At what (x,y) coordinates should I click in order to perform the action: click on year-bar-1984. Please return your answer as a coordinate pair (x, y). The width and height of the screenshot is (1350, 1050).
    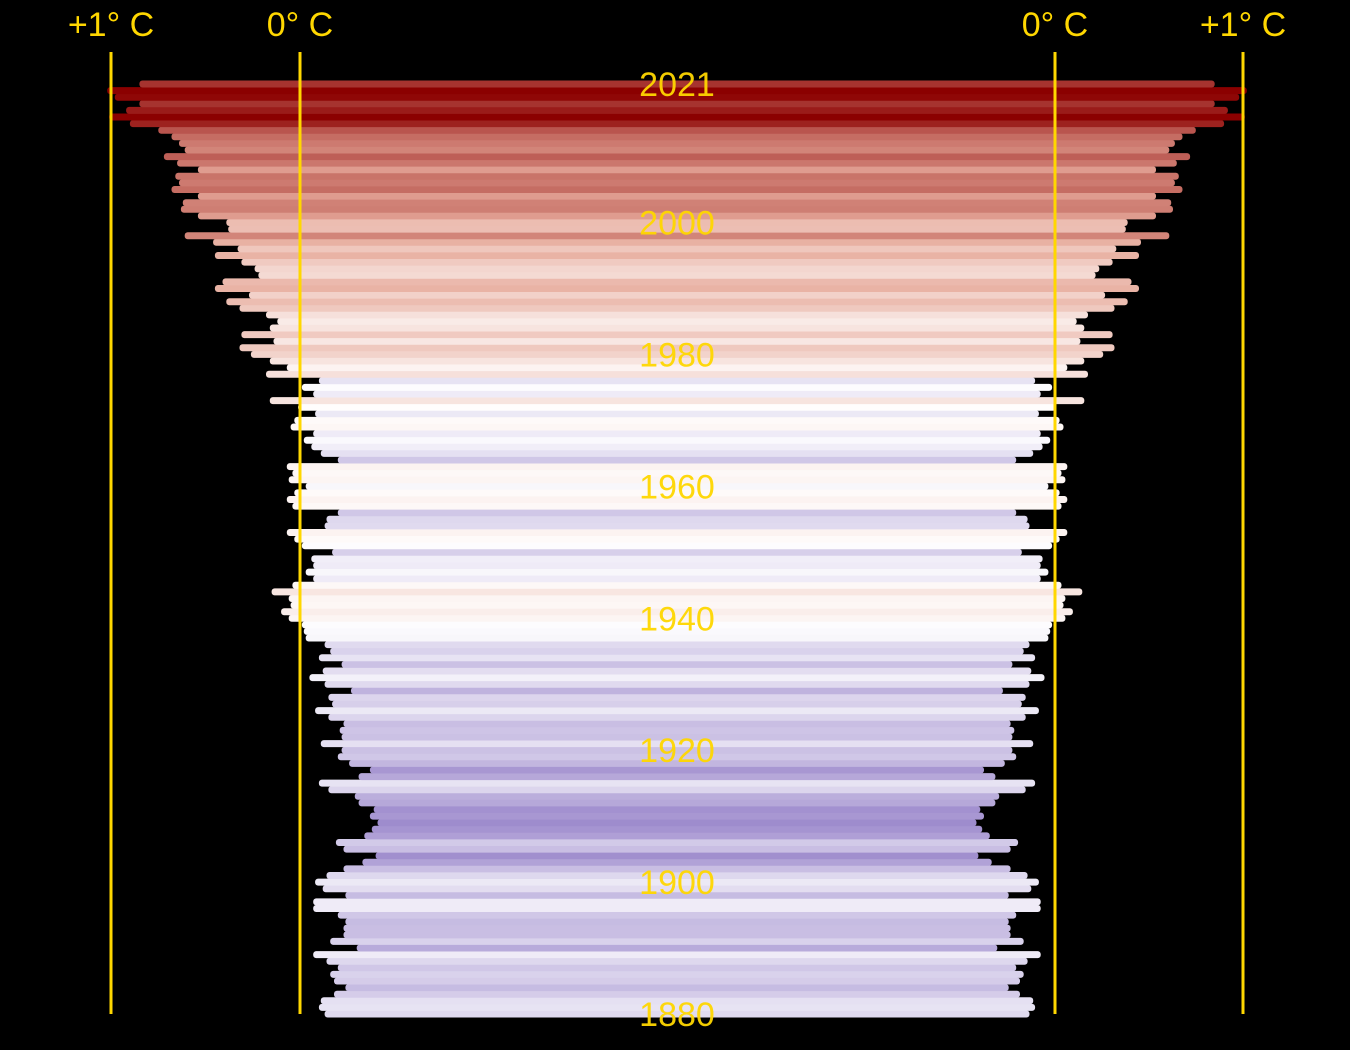
    Looking at the image, I should click on (677, 328).